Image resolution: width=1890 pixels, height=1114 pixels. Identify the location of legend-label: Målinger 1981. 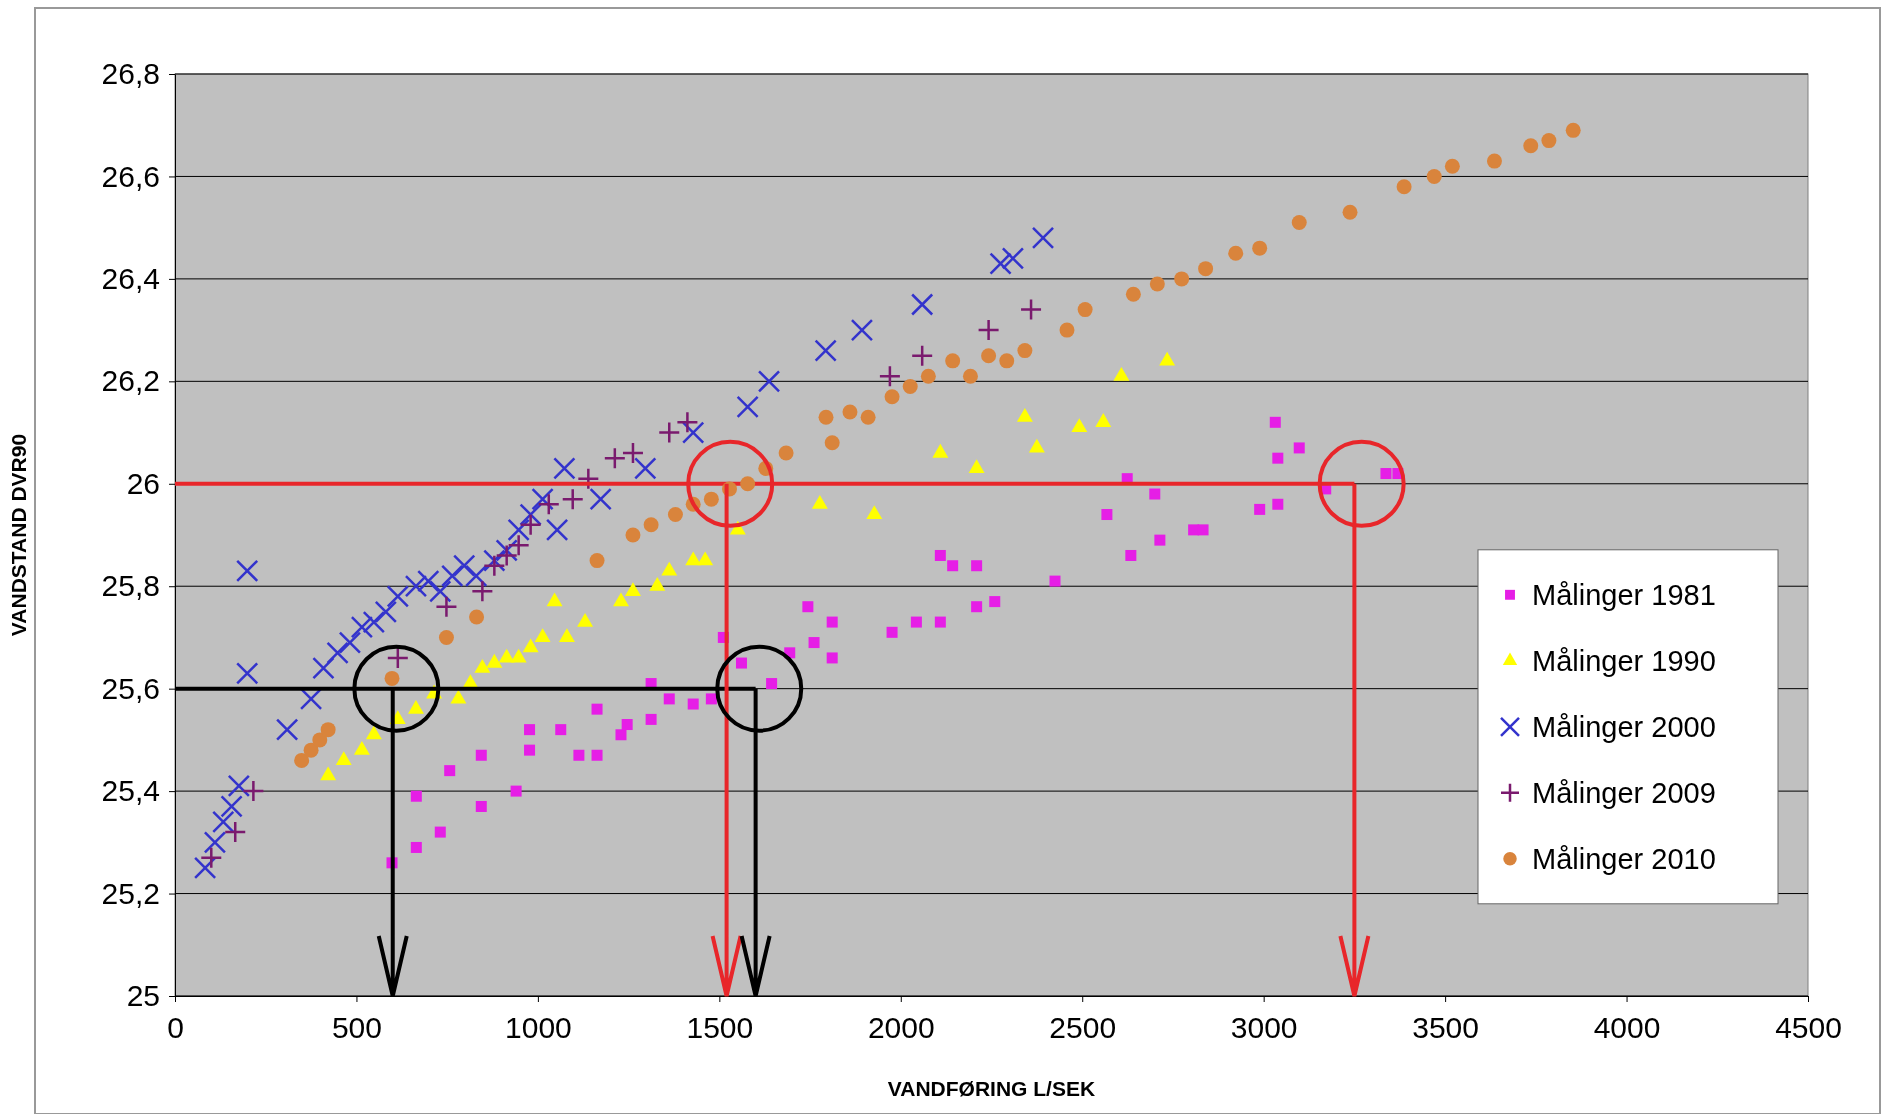
(1624, 594).